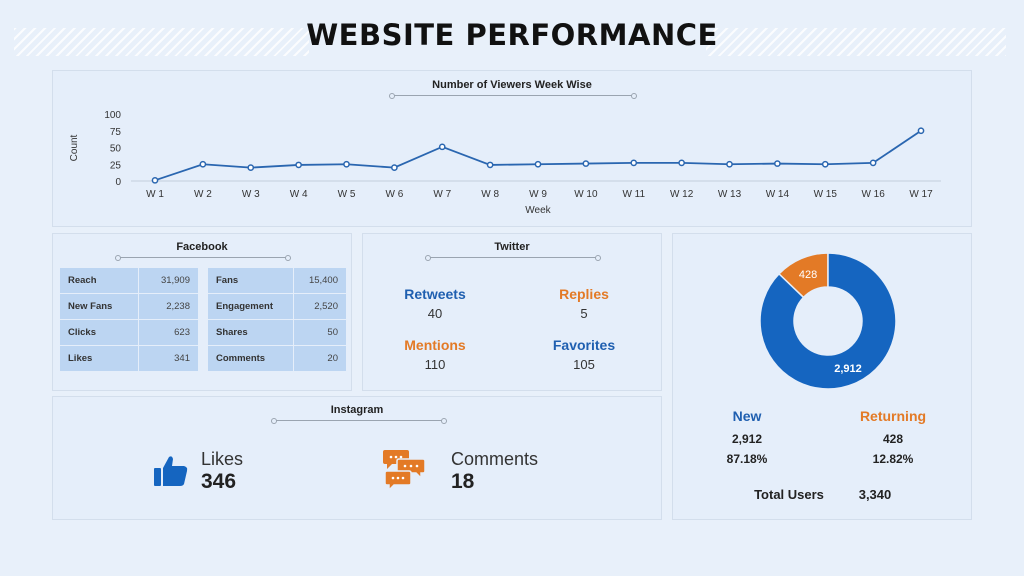 The image size is (1024, 576). I want to click on facebook-metric-label: Clicks, so click(99, 332).